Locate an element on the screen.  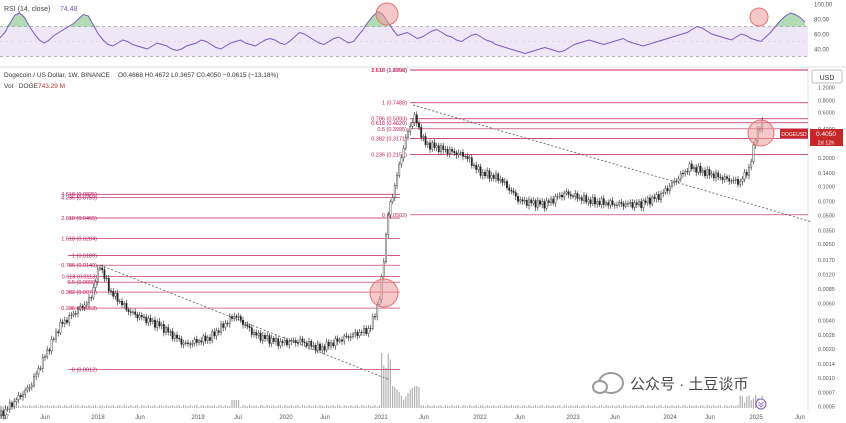
time-tick-label: Jun is located at coordinates (800, 418).